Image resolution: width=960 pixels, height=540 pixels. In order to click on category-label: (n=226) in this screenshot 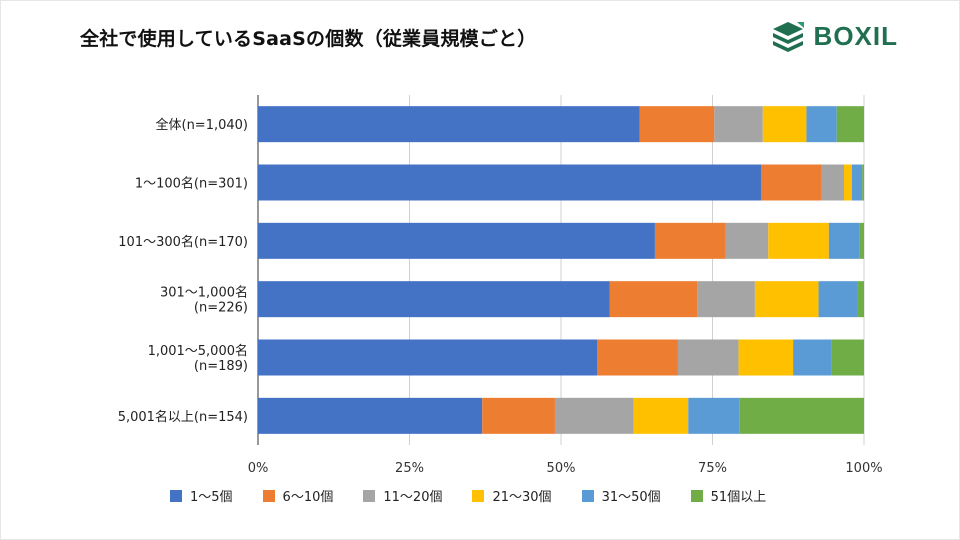, I will do `click(221, 308)`.